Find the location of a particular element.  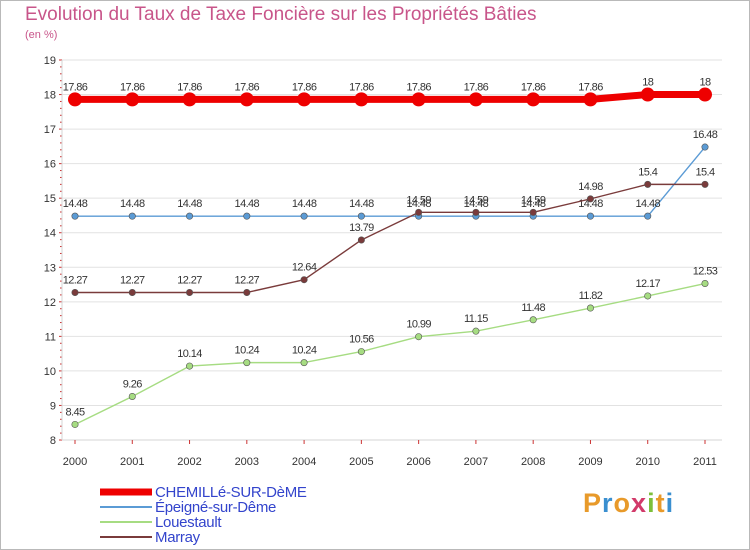

data-label: 11.48 is located at coordinates (533, 308).